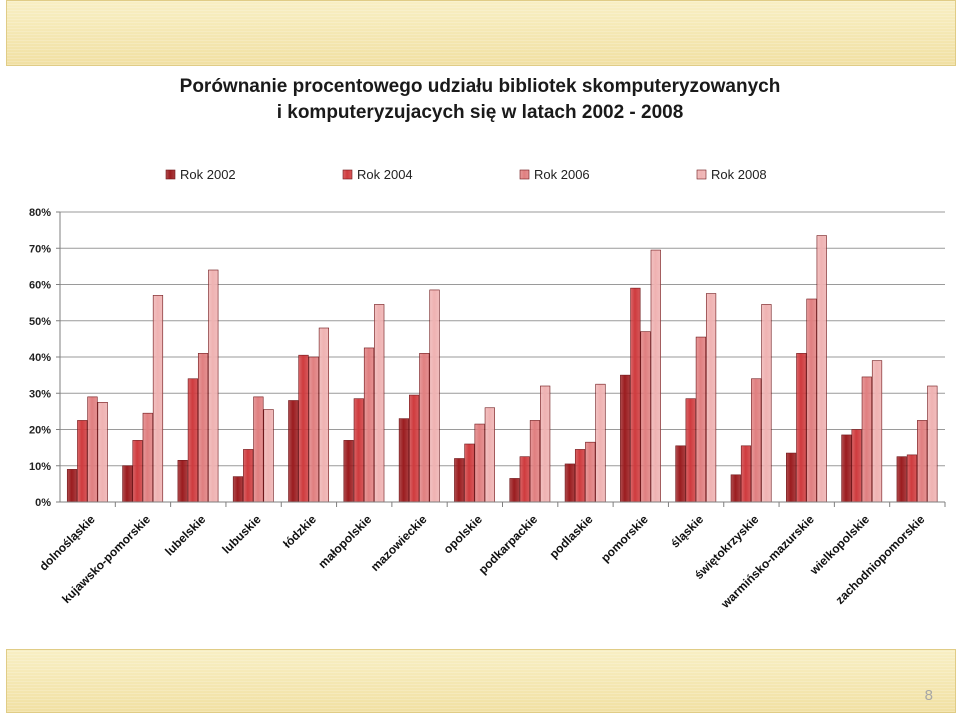 The image size is (960, 716). What do you see at coordinates (40, 322) in the screenshot?
I see `y-tick-label: 50%` at bounding box center [40, 322].